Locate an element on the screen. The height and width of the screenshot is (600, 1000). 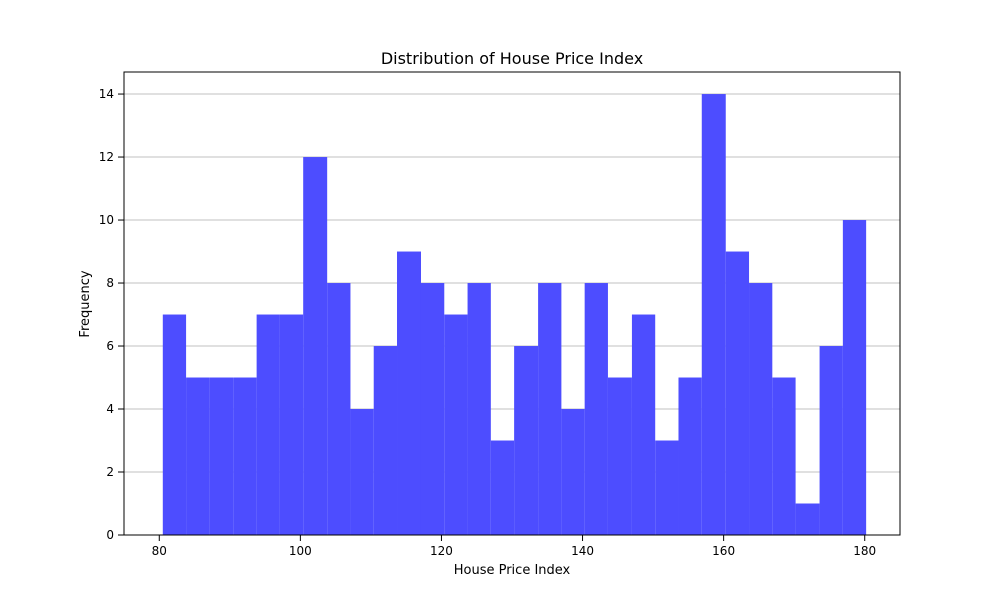
y-axis-label: Frequency is located at coordinates (85, 303).